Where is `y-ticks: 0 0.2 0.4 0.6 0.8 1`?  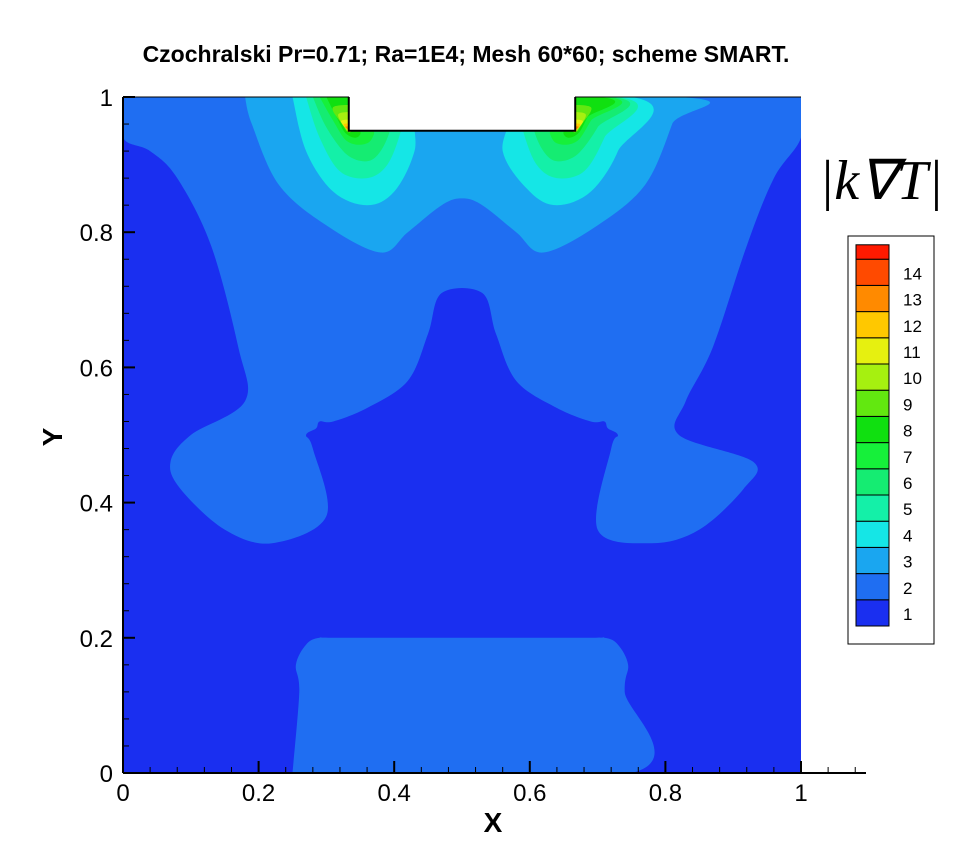
y-ticks: 0 0.2 0.4 0.6 0.8 1 is located at coordinates (107, 436).